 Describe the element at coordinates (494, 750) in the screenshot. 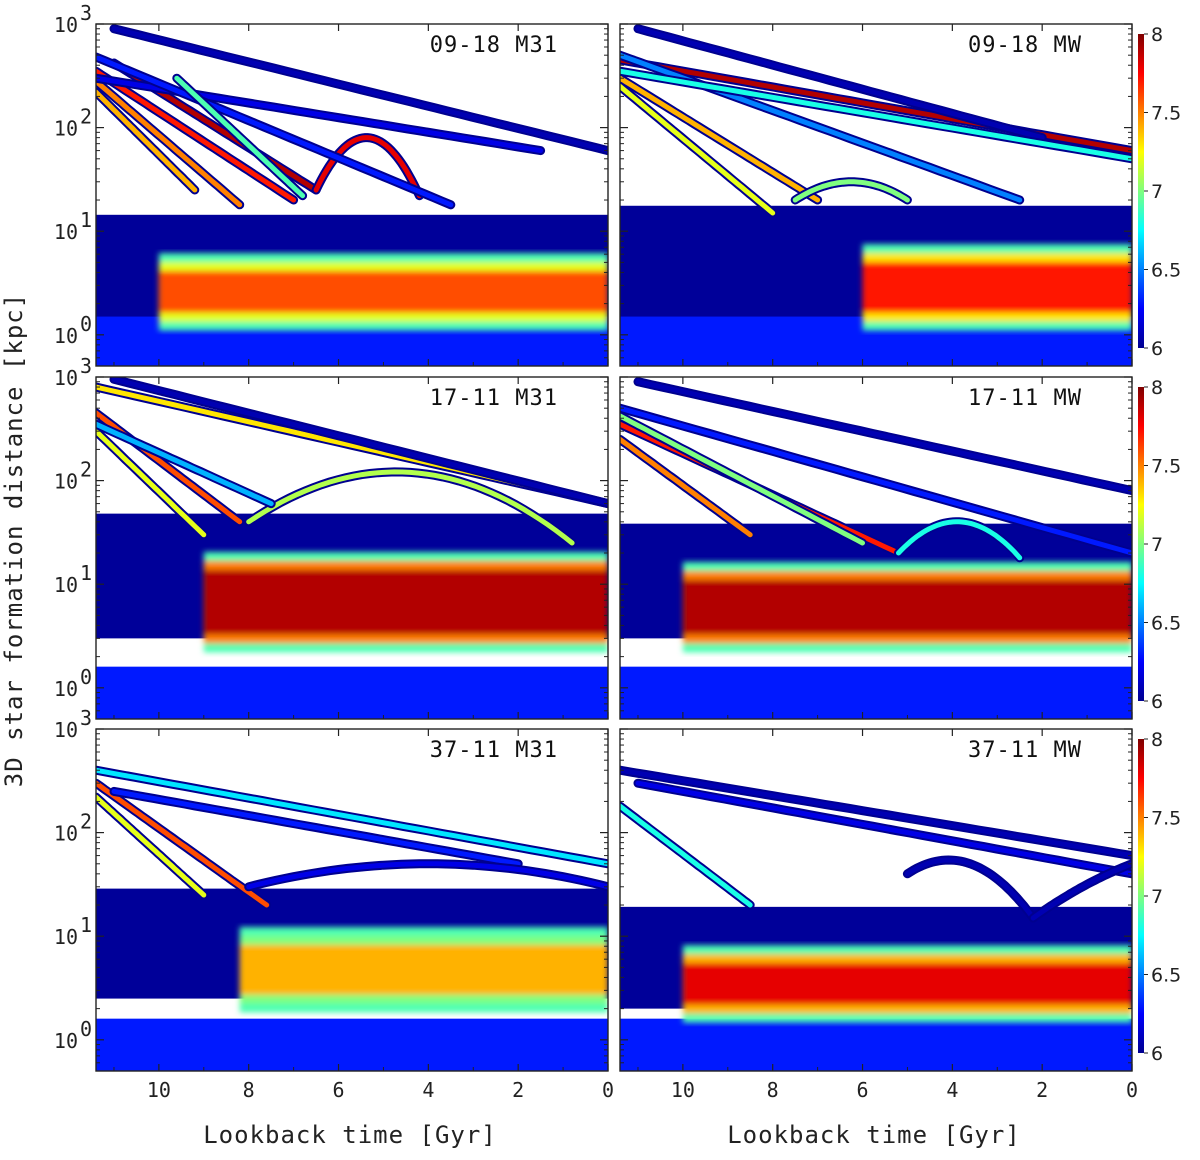

I see `panel-title: 37-11 M31` at that location.